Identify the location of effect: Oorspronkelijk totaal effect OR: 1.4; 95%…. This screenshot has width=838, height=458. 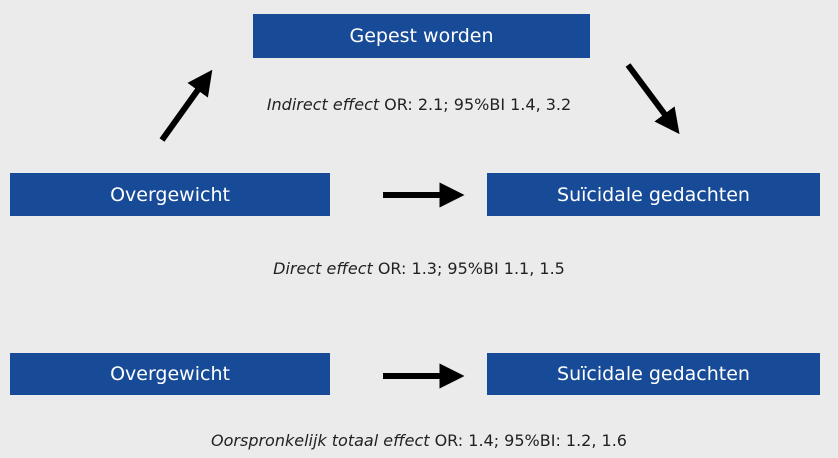
(419, 440).